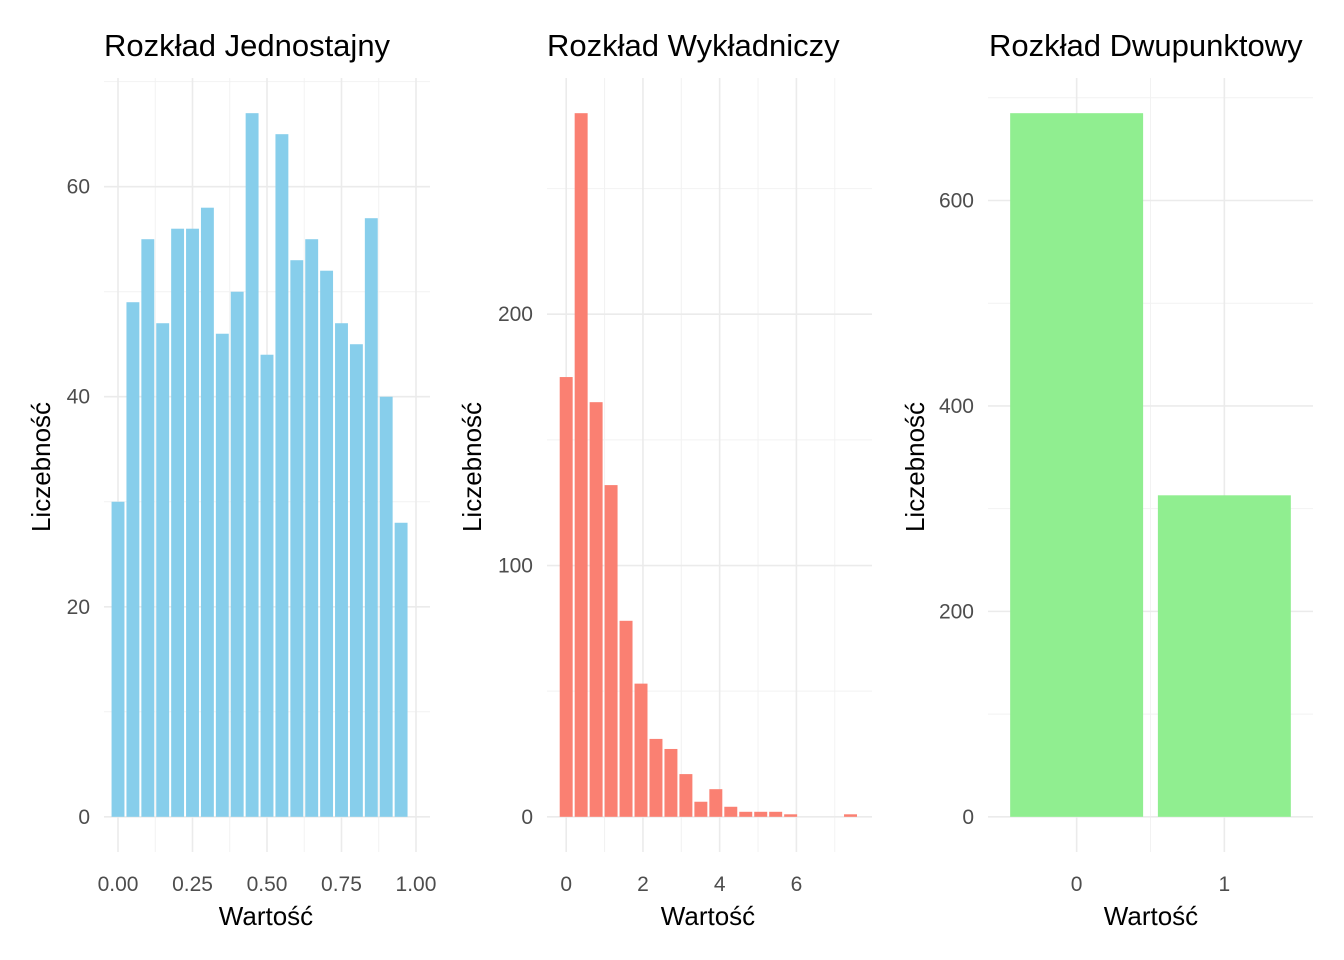  Describe the element at coordinates (650, 599) in the screenshot. I see `ticks: 0 100 200 0 2 4 6` at that location.